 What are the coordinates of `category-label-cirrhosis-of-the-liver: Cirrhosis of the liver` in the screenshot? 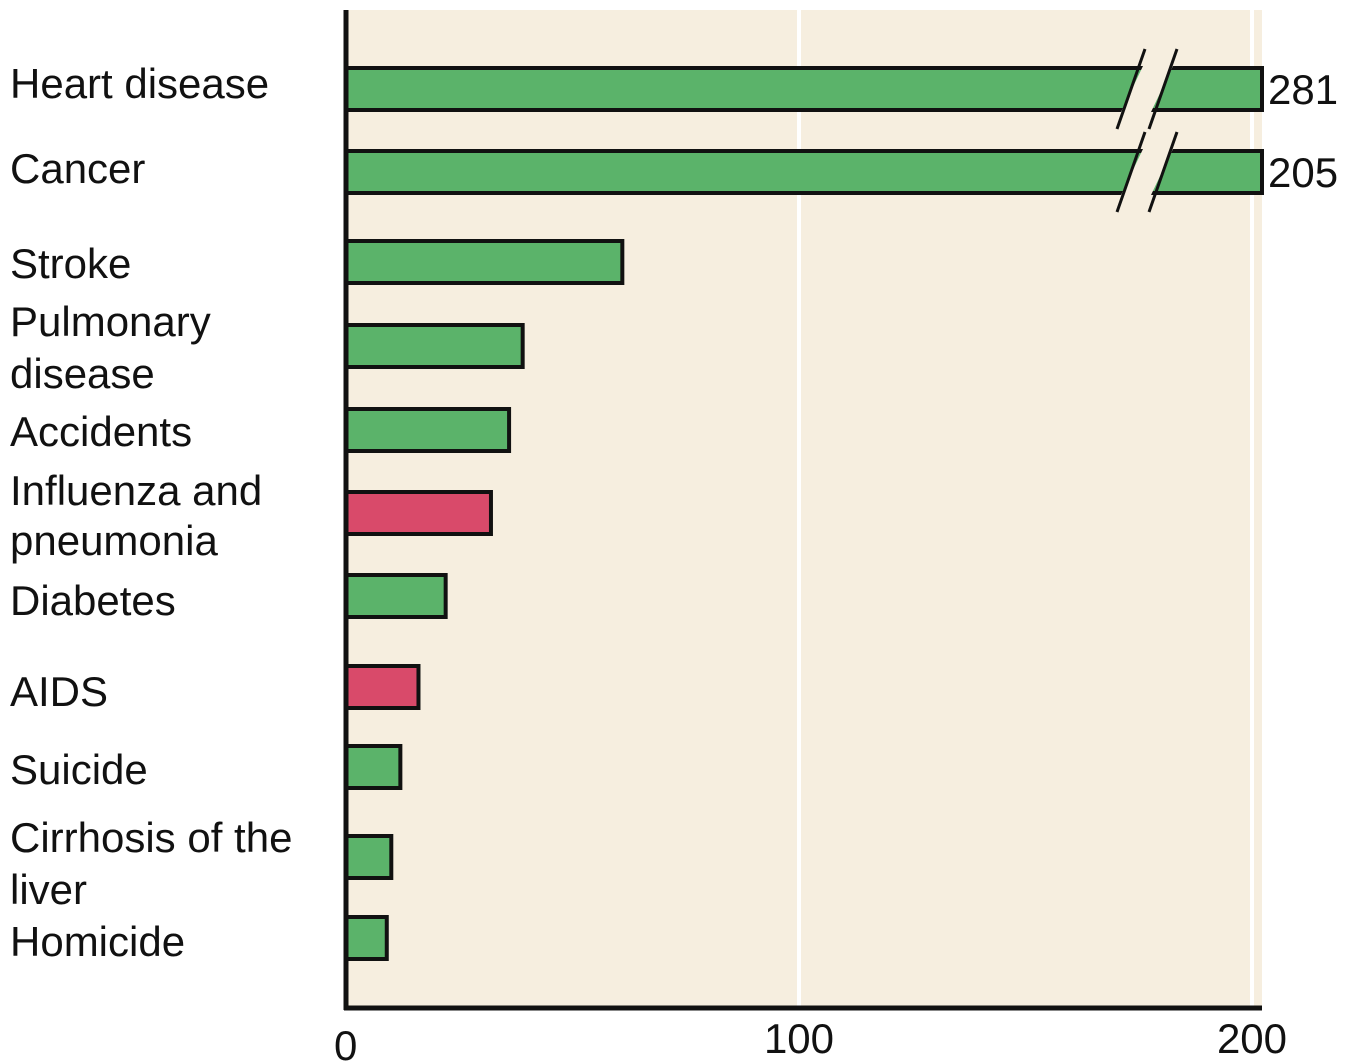 It's located at (151, 863).